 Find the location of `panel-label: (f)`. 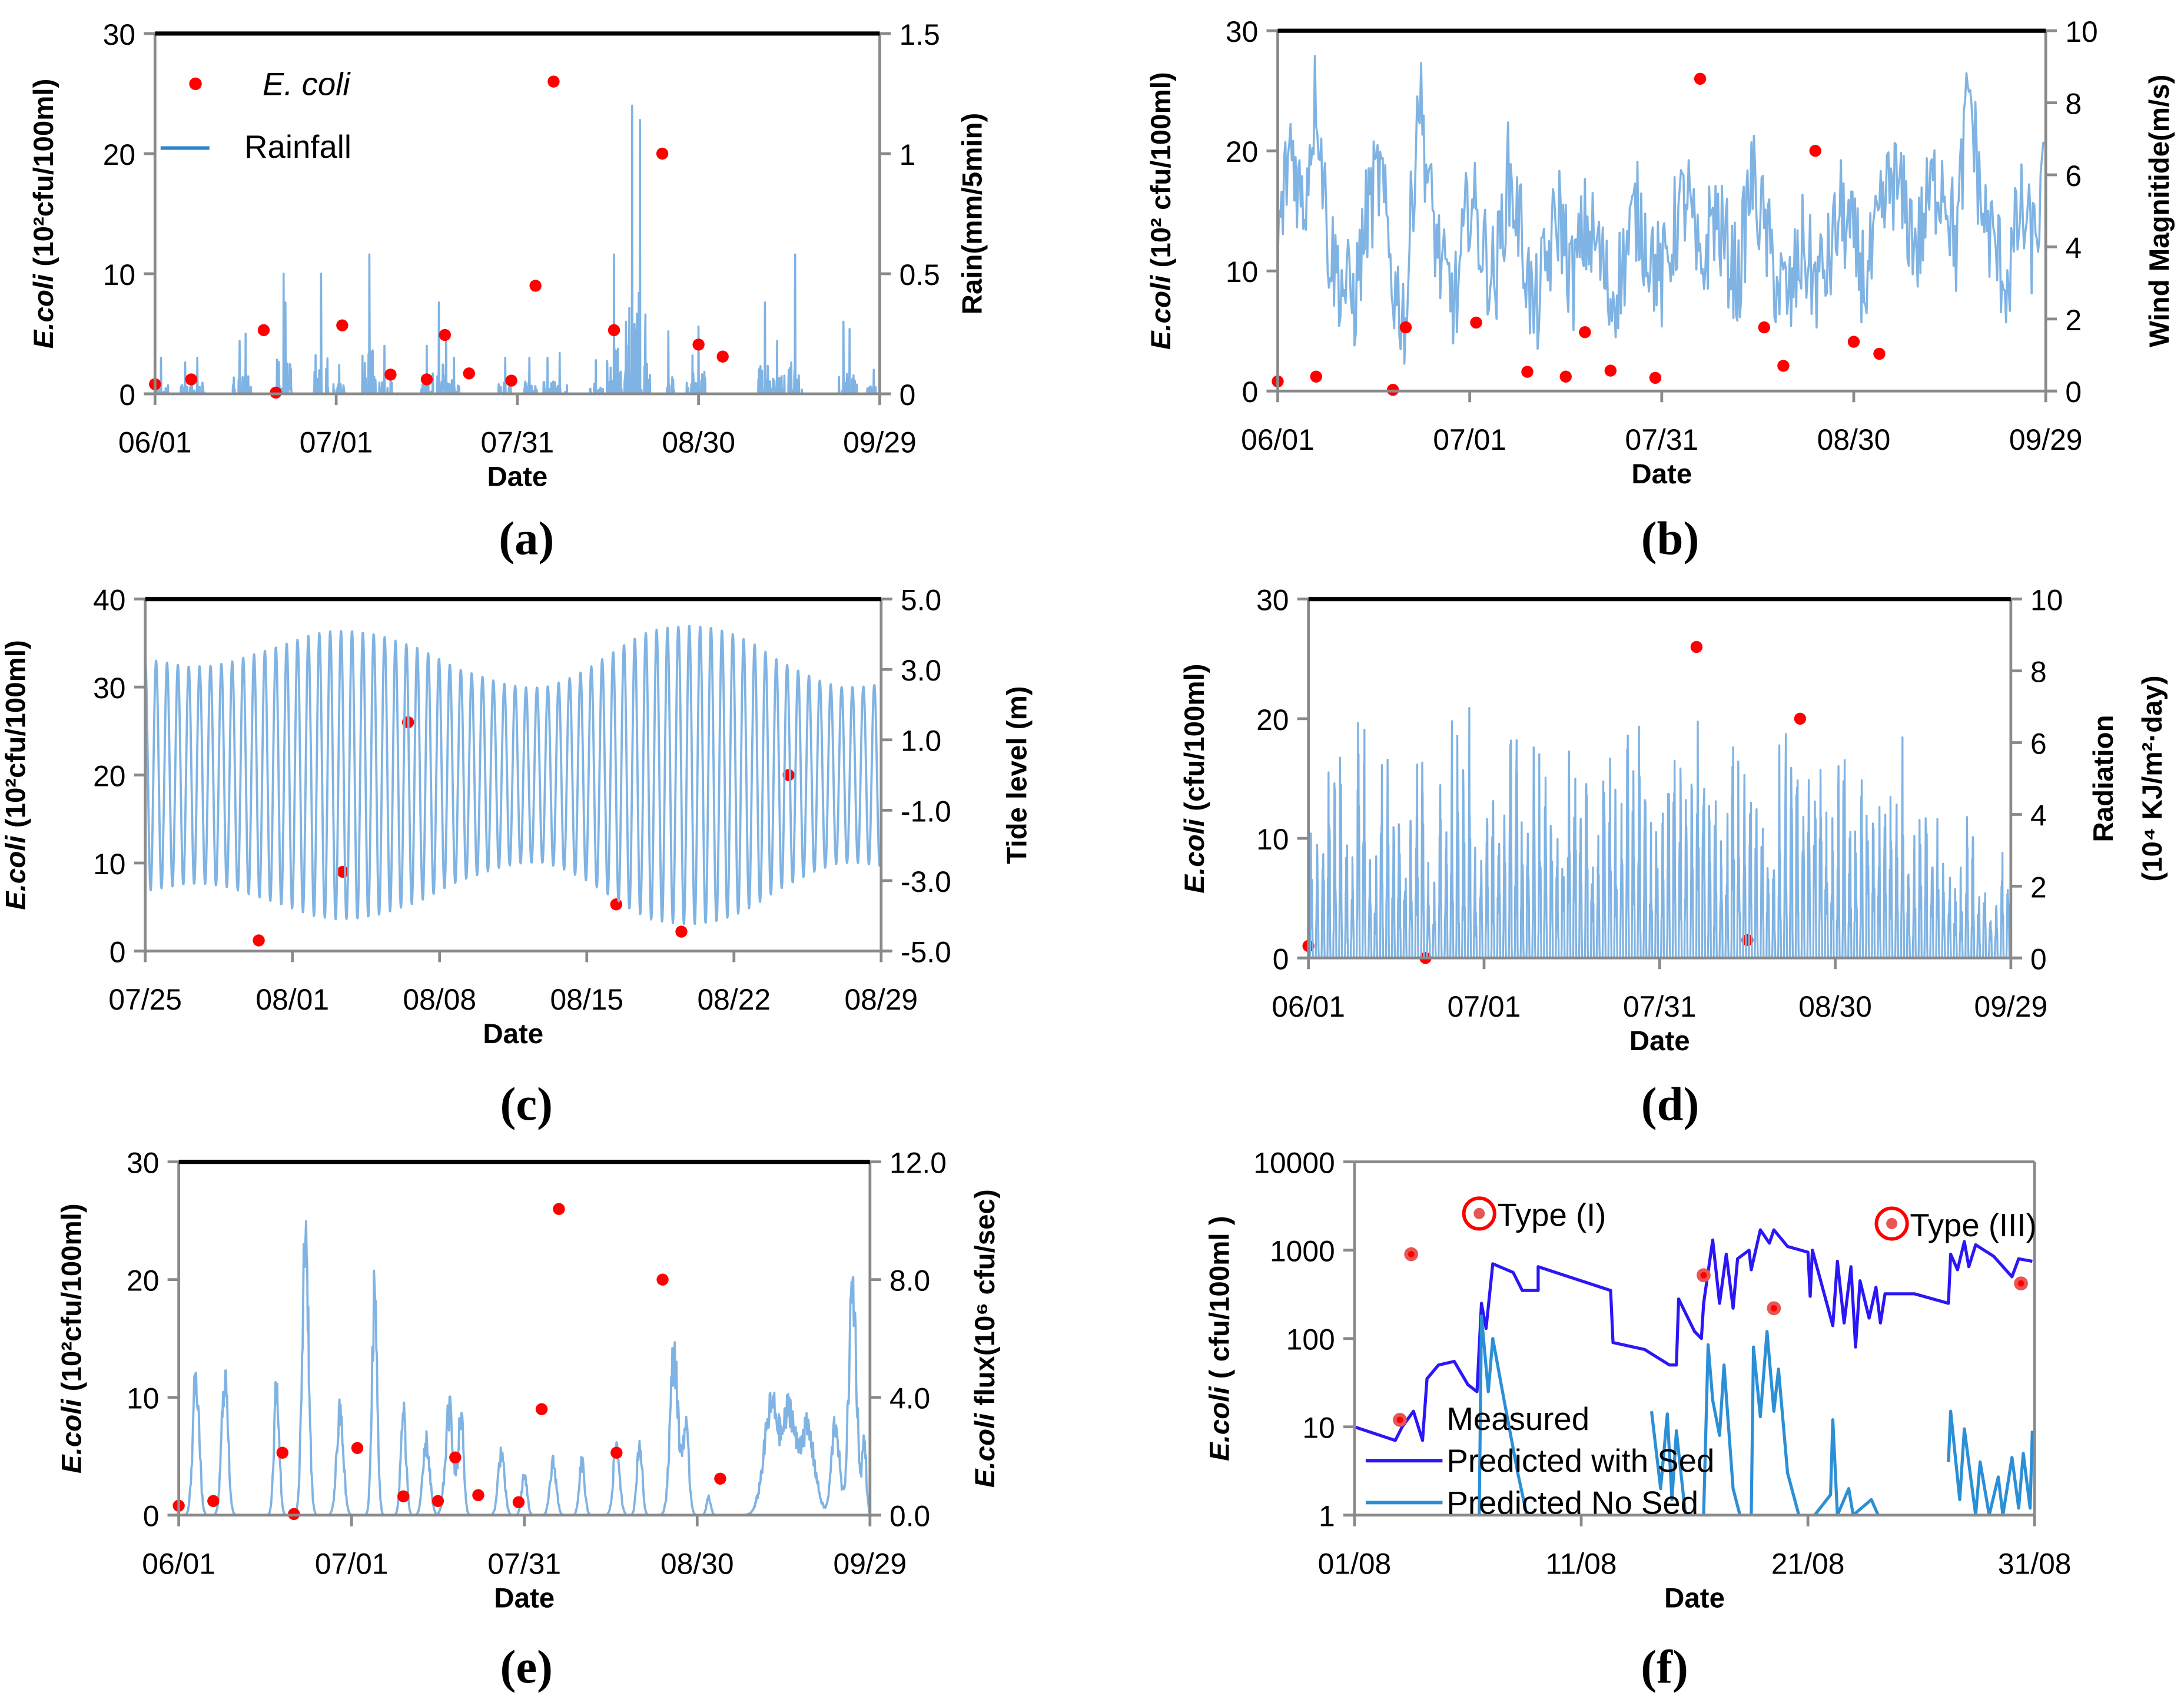

panel-label: (f) is located at coordinates (1664, 1667).